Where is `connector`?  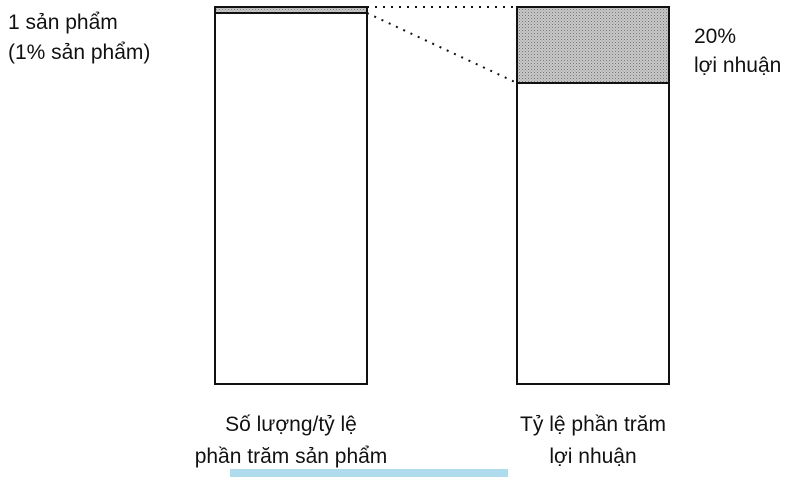 connector is located at coordinates (442, 48).